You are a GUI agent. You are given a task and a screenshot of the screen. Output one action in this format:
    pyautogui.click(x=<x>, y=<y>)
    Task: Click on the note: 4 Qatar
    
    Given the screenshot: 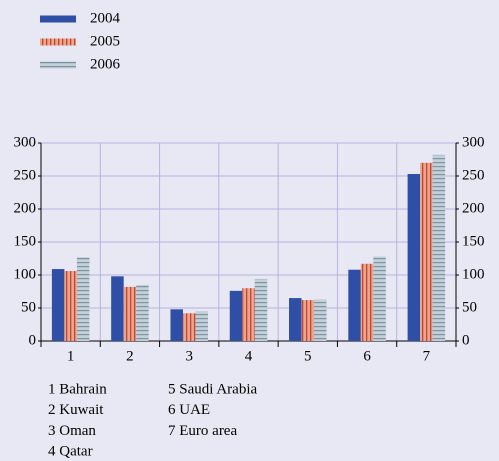 What is the action you would take?
    pyautogui.click(x=70, y=452)
    